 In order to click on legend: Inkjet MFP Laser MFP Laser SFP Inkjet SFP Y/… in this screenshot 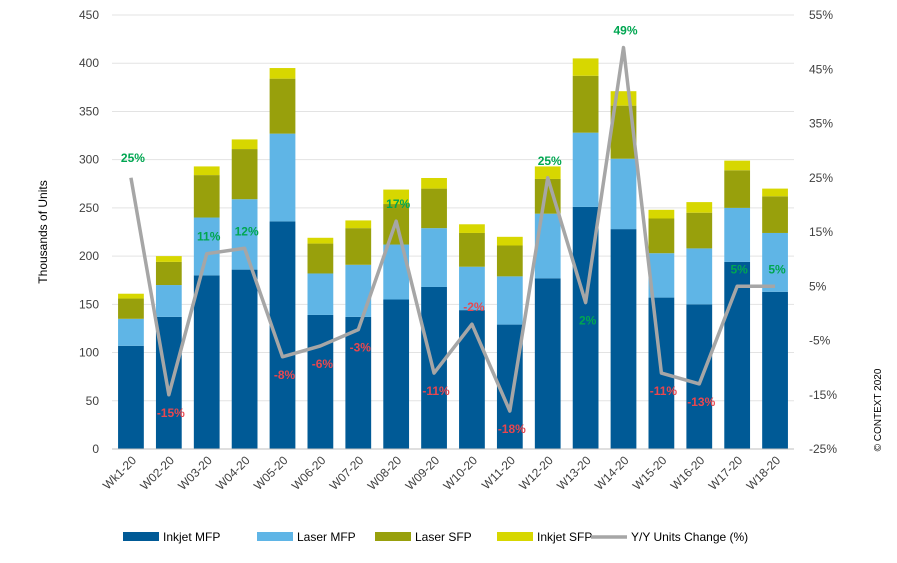, I will do `click(435, 537)`.